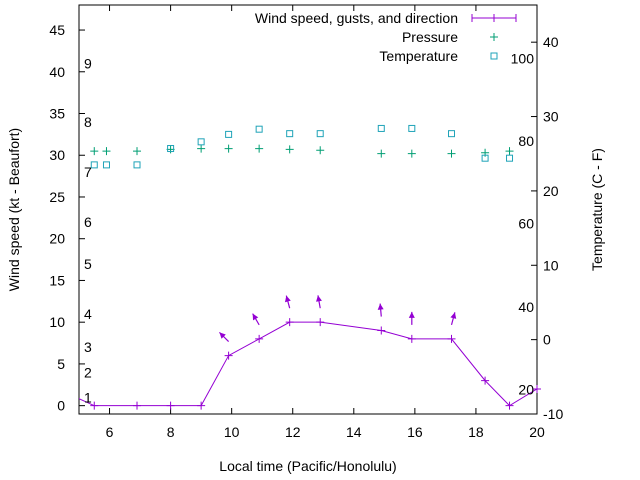 The width and height of the screenshot is (640, 480). What do you see at coordinates (307, 466) in the screenshot?
I see `x-axis-title: Local time (Pacific/Honolulu)` at bounding box center [307, 466].